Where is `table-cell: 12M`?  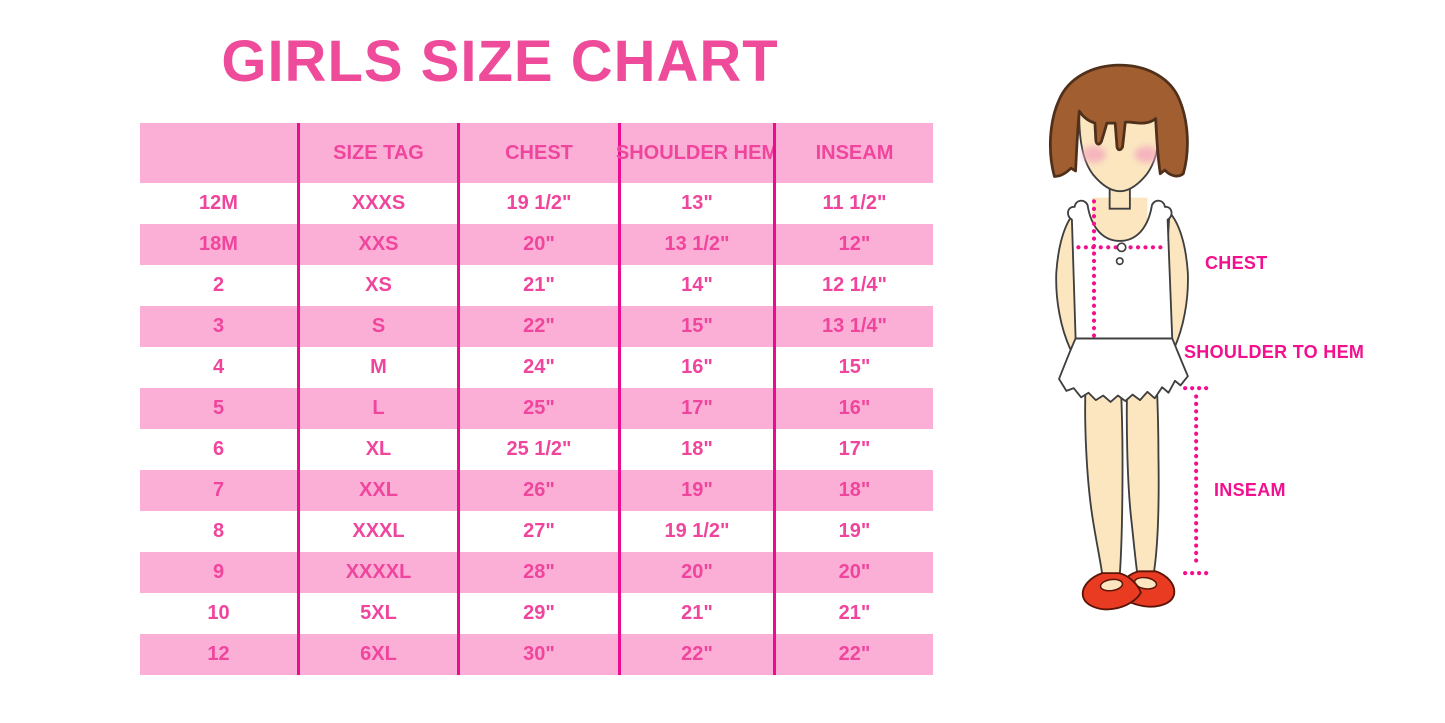
table-cell: 12M is located at coordinates (218, 203).